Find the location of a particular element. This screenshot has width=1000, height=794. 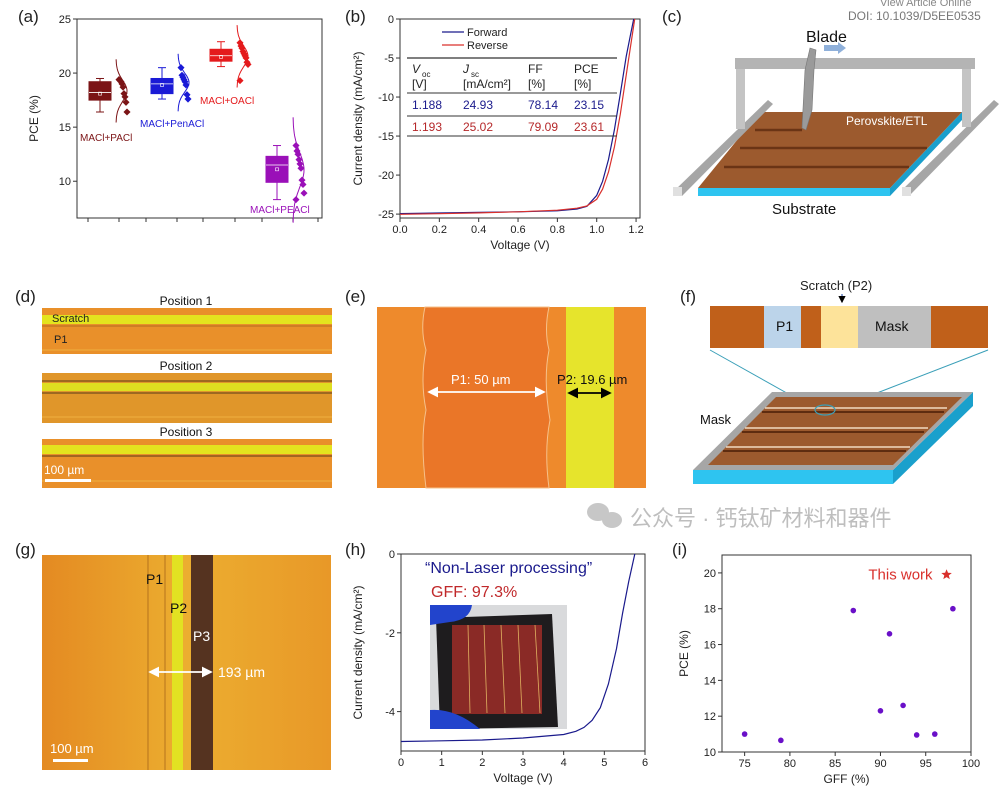

y-tick-label: -5 is located at coordinates (389, 59).